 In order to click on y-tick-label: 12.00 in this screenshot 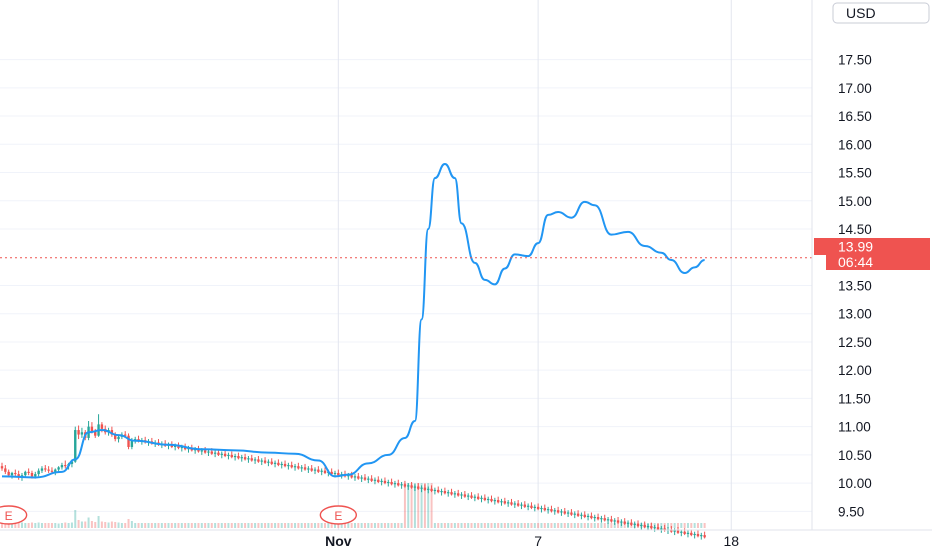, I will do `click(855, 370)`.